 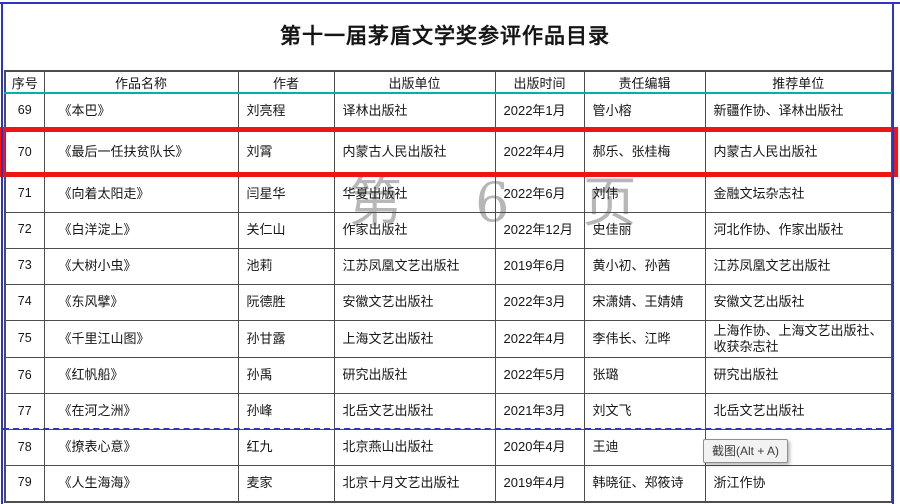 What do you see at coordinates (798, 302) in the screenshot?
I see `cell-recommender: 安徽文艺出版社` at bounding box center [798, 302].